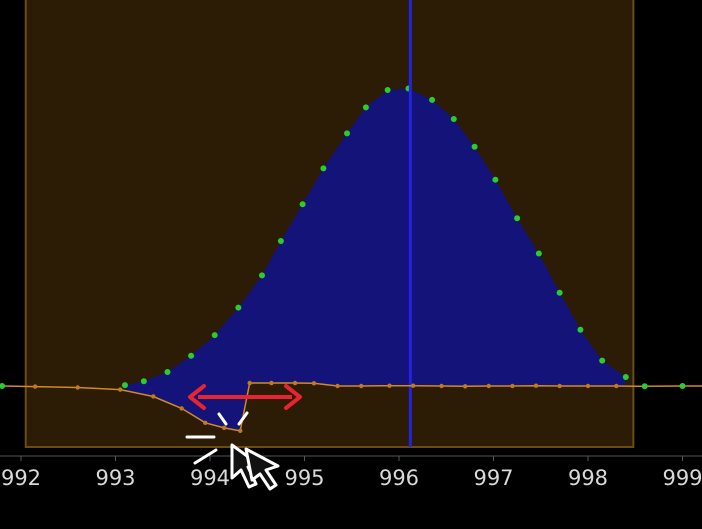 This screenshot has width=702, height=529. What do you see at coordinates (21, 478) in the screenshot?
I see `x-tick-label: 992` at bounding box center [21, 478].